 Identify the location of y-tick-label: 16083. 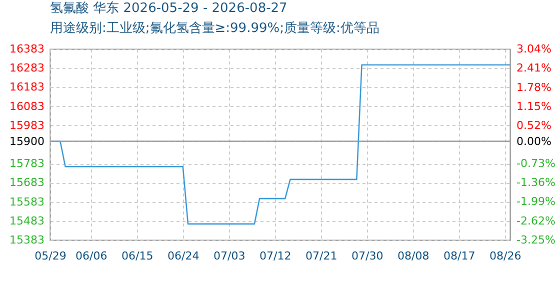
(27, 106).